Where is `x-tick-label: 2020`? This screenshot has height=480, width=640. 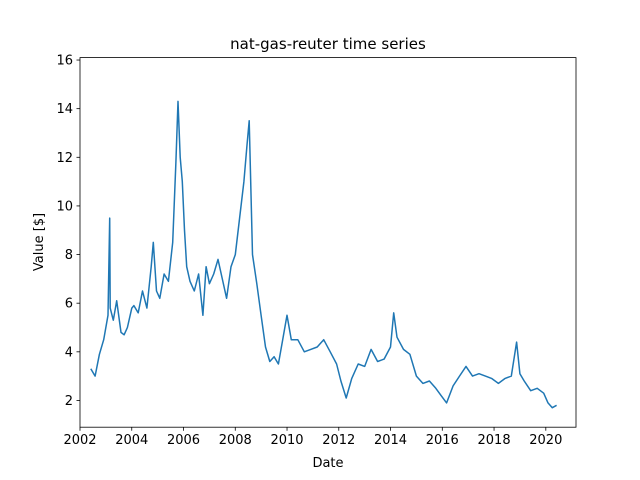 x-tick-label: 2020 is located at coordinates (545, 440).